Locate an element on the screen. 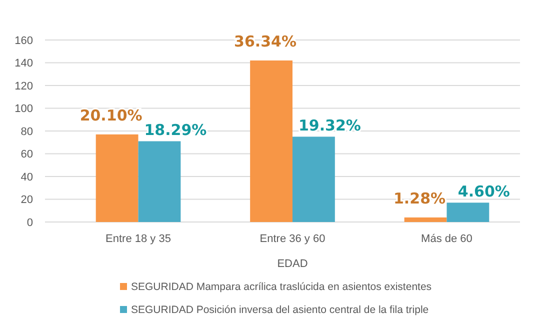  y-tick-label: 120 is located at coordinates (23, 86).